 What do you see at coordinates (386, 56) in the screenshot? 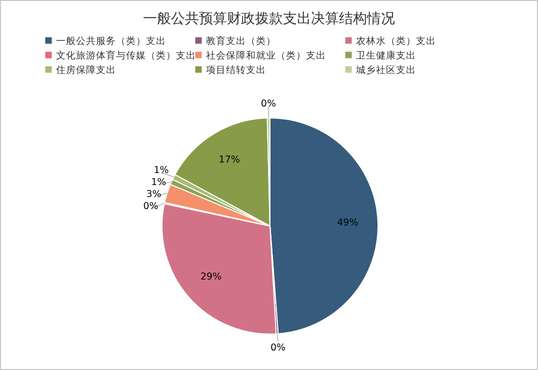
I see `legend-label: 卫生健康支出` at bounding box center [386, 56].